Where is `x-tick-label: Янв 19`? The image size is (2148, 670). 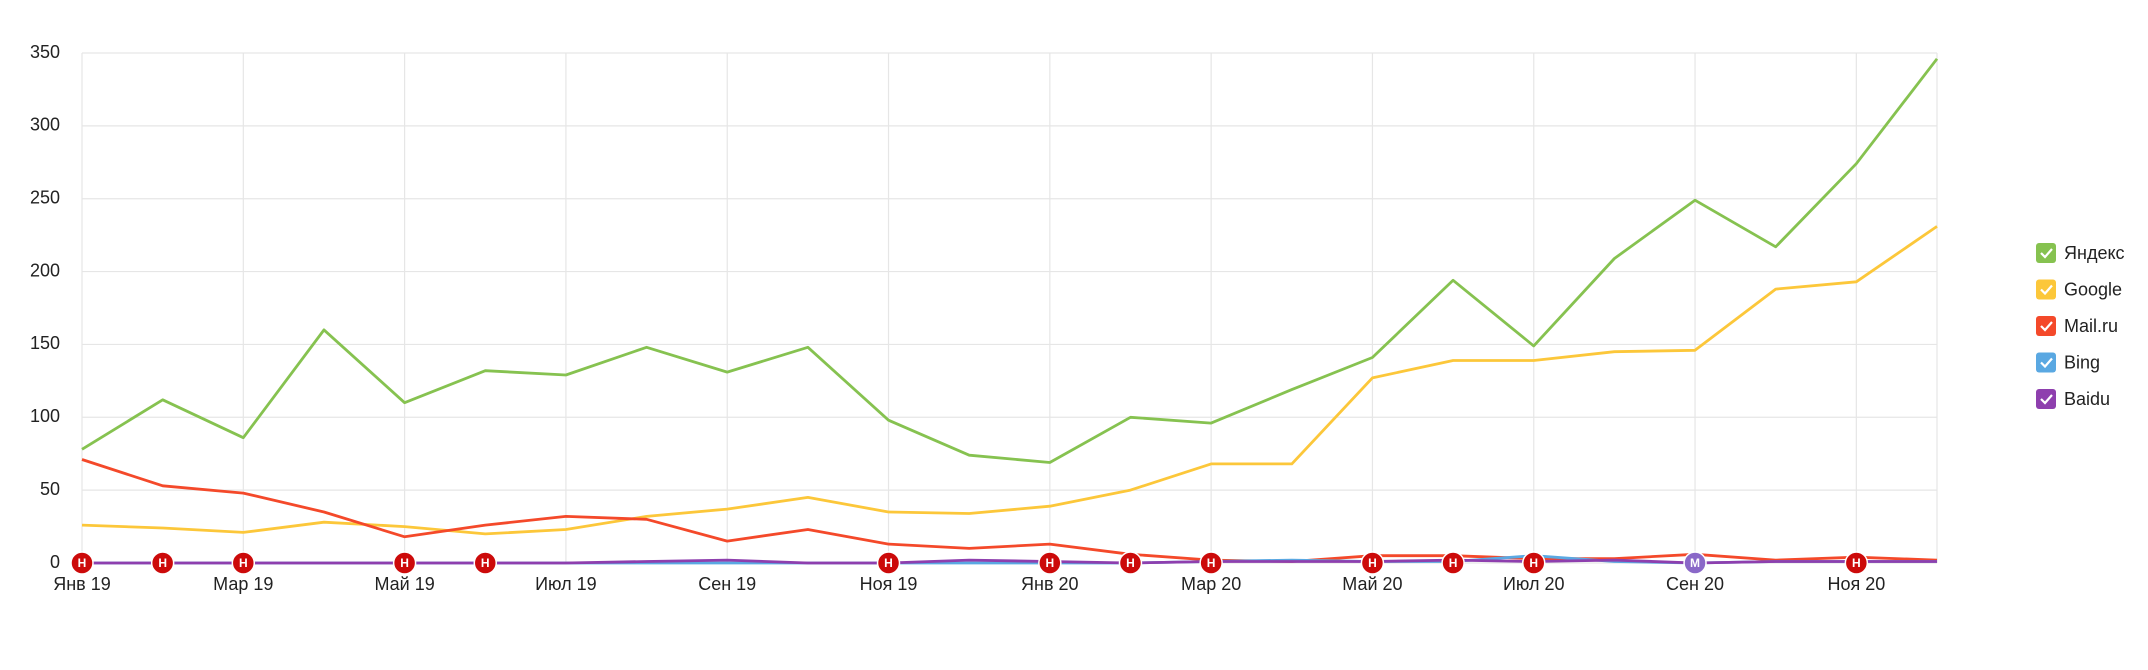 x-tick-label: Янв 19 is located at coordinates (82, 584).